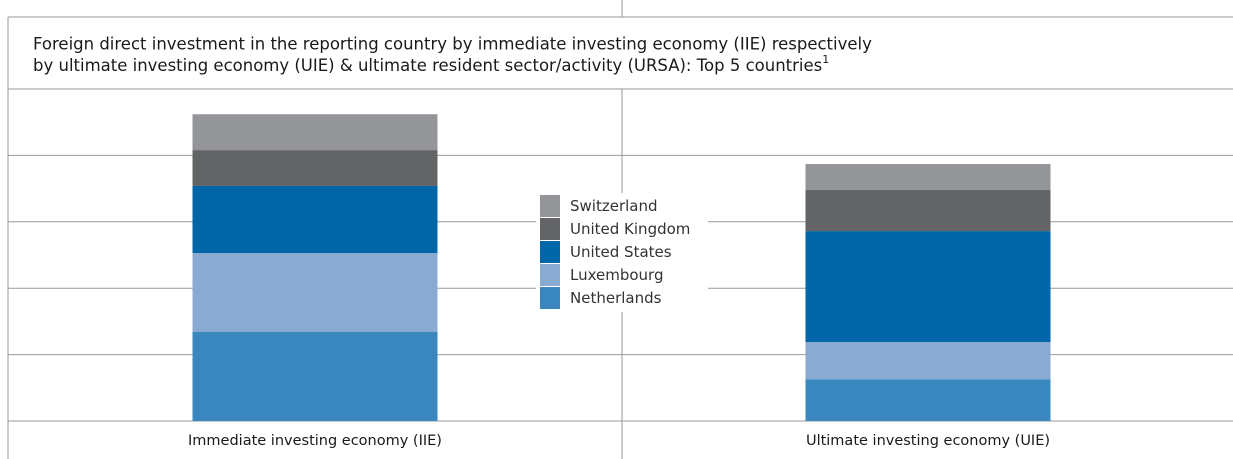 This screenshot has width=1233, height=459. I want to click on legend-label: Netherlands, so click(616, 298).